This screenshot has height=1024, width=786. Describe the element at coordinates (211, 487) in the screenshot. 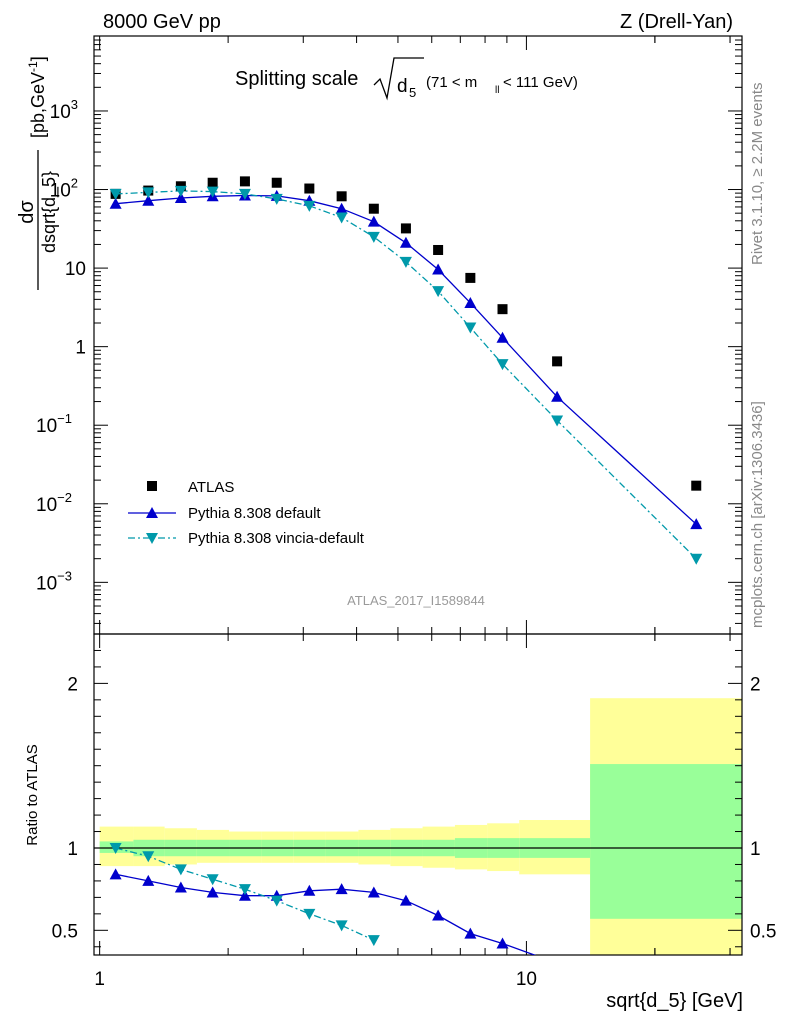

I see `legend-label-atlas: ATLAS` at that location.